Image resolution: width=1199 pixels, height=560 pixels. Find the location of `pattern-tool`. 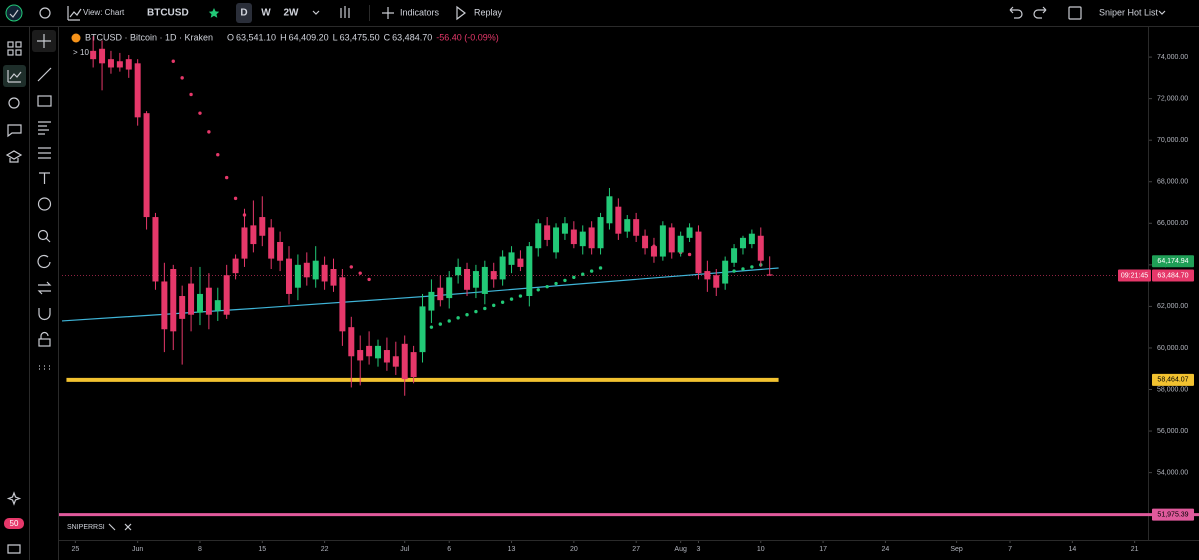

pattern-tool is located at coordinates (44, 153).